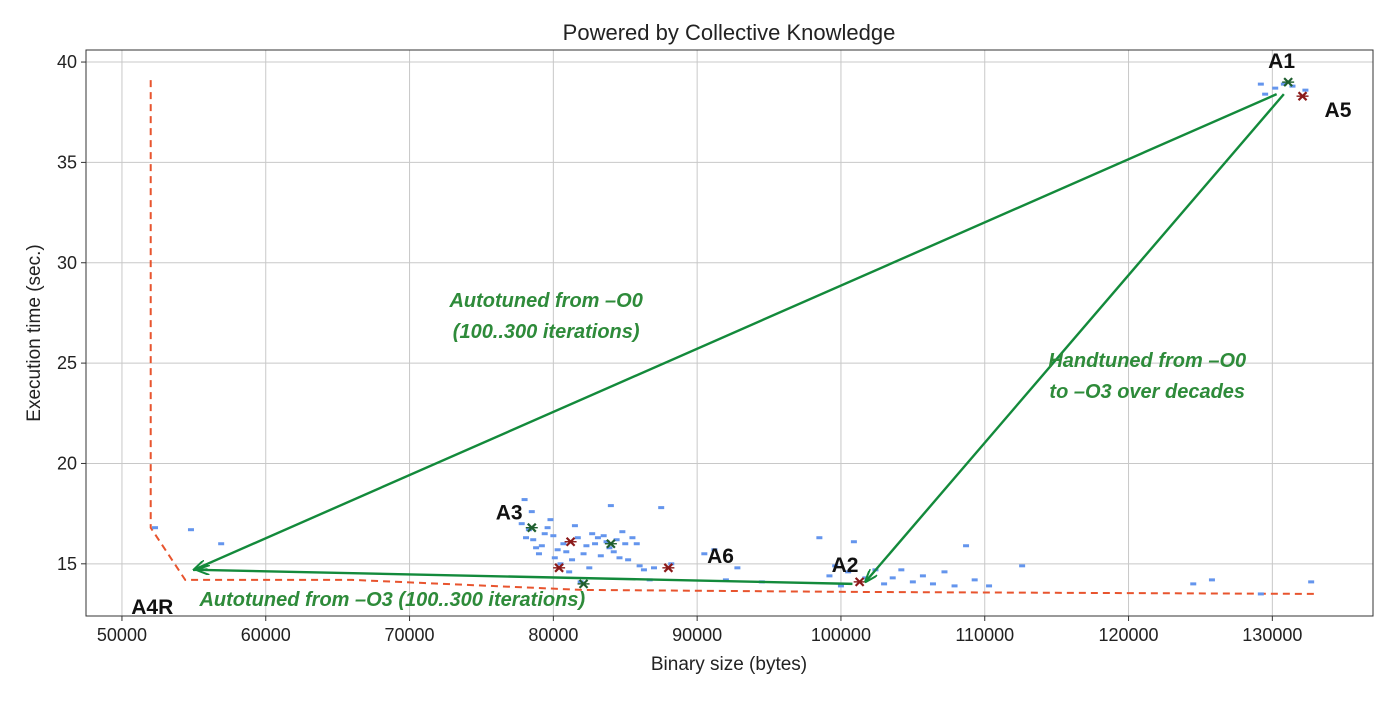 Image resolution: width=1400 pixels, height=701 pixels. Describe the element at coordinates (525, 578) in the screenshot. I see `arrow` at that location.